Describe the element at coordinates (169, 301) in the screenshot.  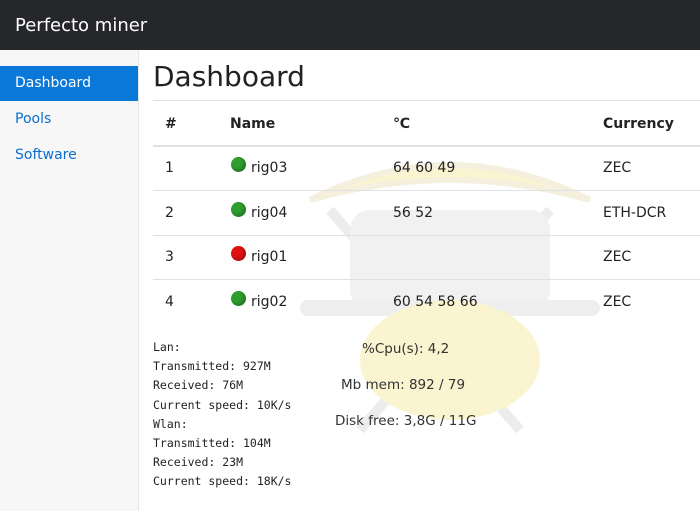
I see `row-number: 4` at that location.